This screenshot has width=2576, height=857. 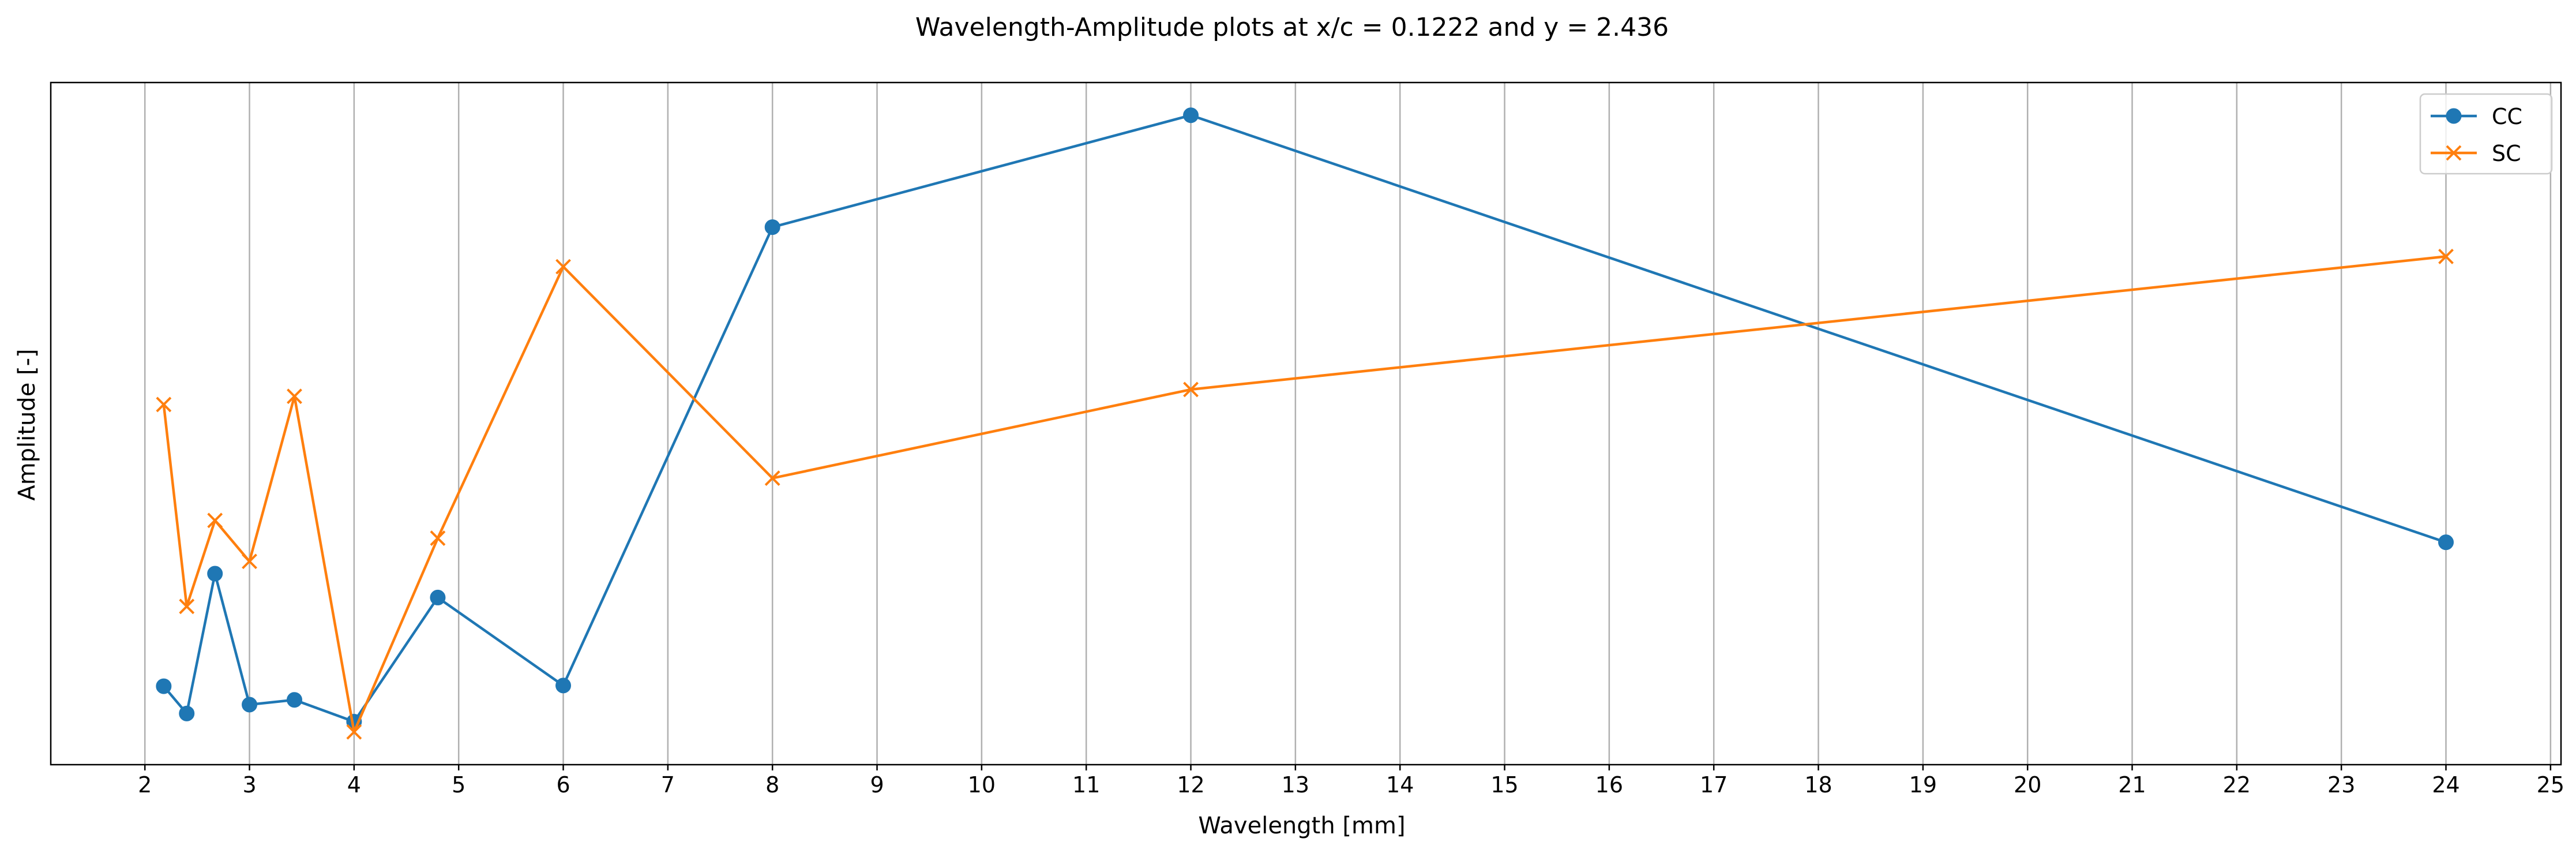 What do you see at coordinates (1714, 785) in the screenshot?
I see `x-tick-label: 17` at bounding box center [1714, 785].